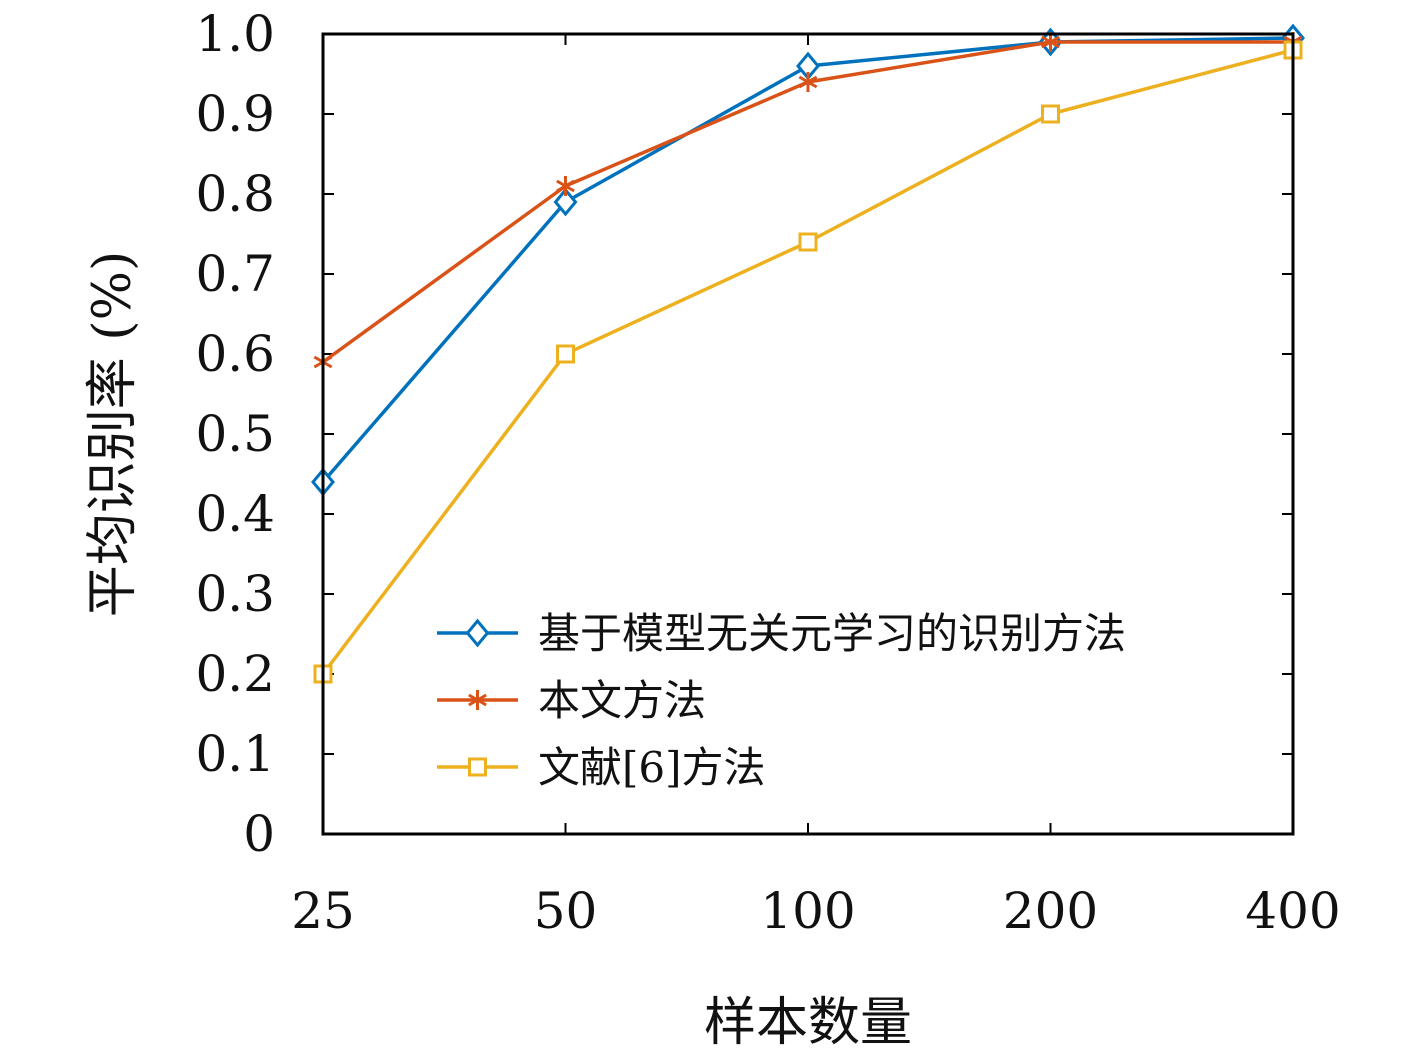 The image size is (1417, 1056). Describe the element at coordinates (1050, 911) in the screenshot. I see `x-tick-label: 200` at that location.